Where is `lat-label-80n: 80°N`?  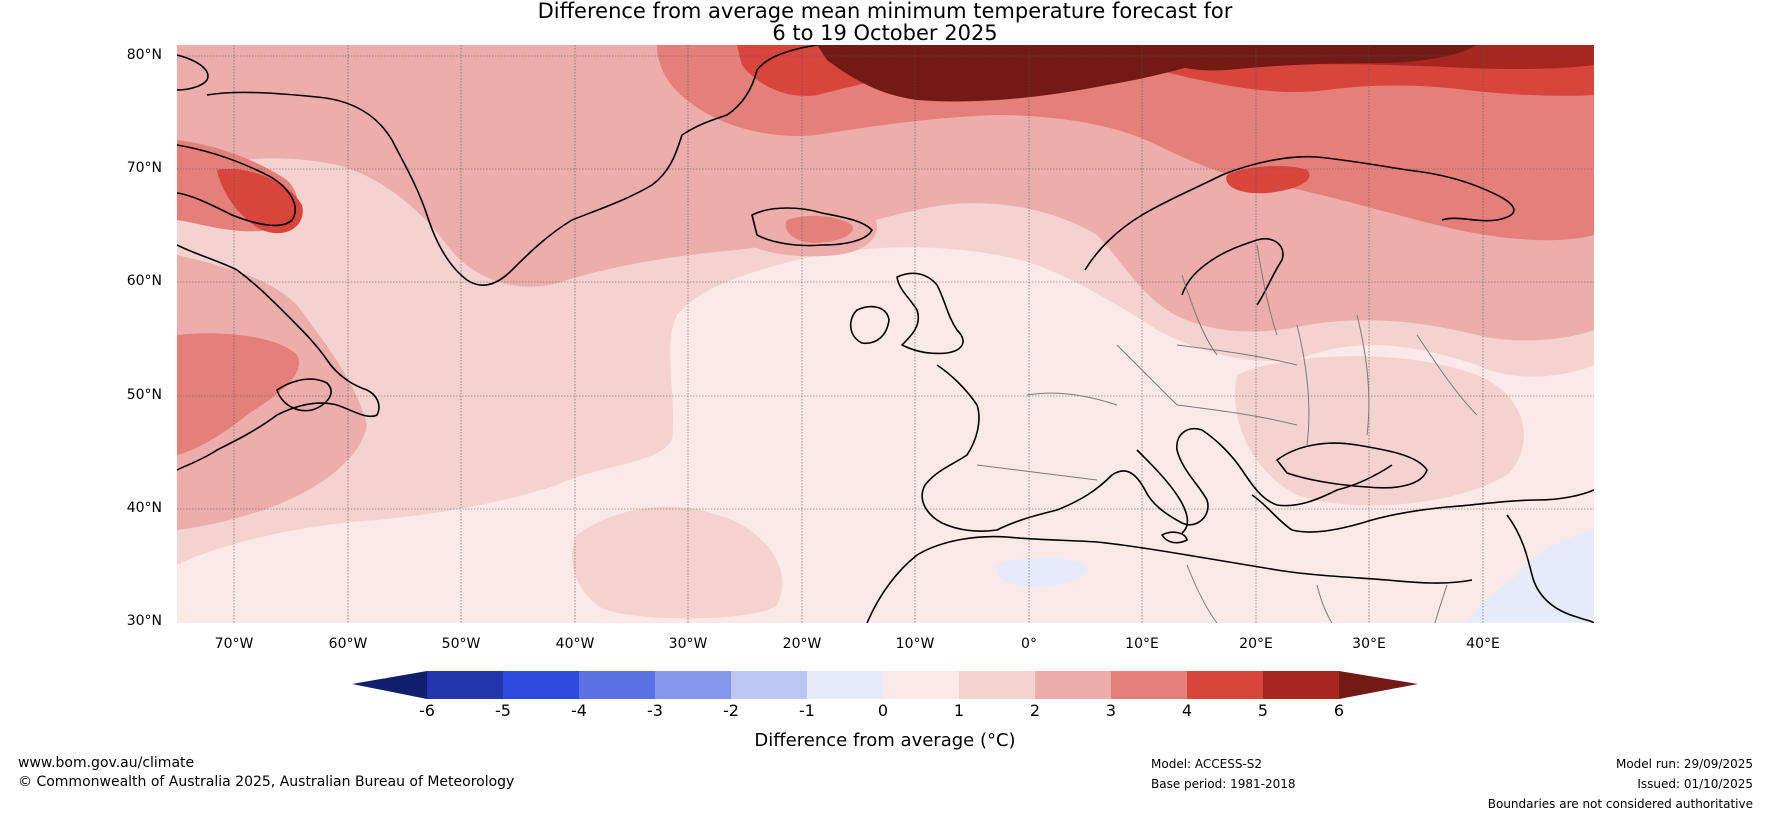
lat-label-80n: 80°N is located at coordinates (144, 55).